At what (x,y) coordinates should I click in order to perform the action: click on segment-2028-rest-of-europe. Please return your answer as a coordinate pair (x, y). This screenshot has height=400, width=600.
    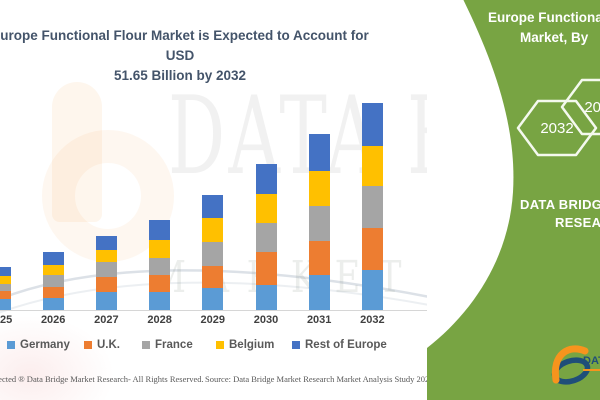
    Looking at the image, I should click on (160, 229).